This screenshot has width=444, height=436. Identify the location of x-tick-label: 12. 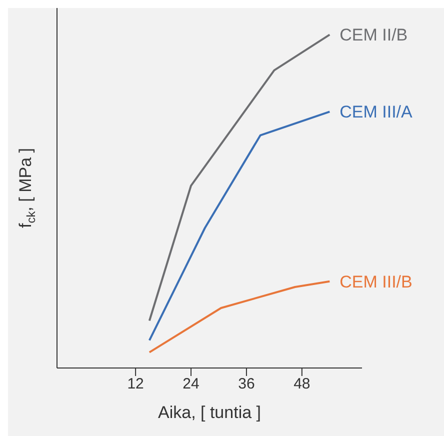
(135, 384).